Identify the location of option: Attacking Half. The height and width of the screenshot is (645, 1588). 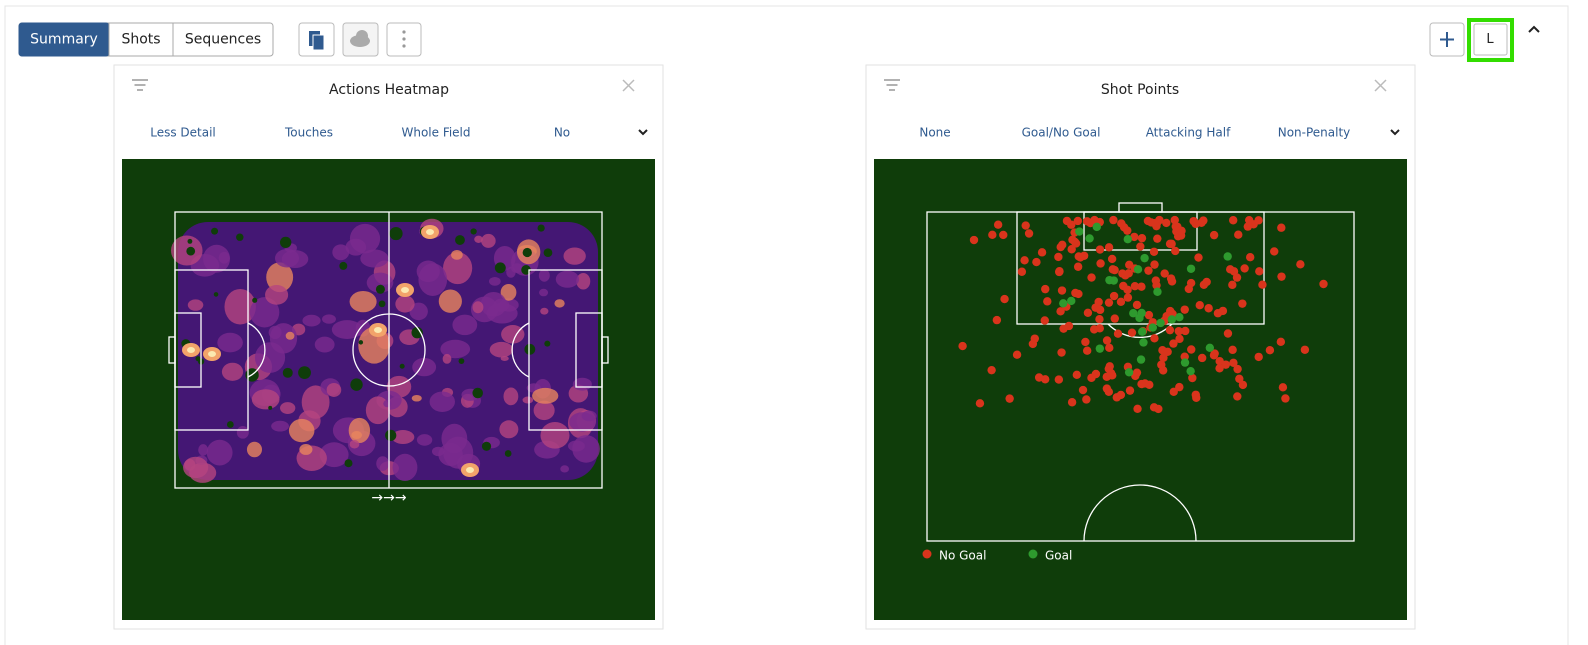
(1188, 133).